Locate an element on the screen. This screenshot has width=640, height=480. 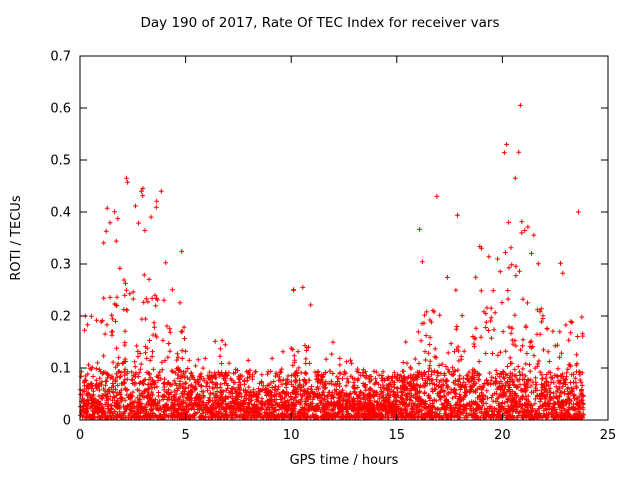
x-tick-label: 5 is located at coordinates (185, 435).